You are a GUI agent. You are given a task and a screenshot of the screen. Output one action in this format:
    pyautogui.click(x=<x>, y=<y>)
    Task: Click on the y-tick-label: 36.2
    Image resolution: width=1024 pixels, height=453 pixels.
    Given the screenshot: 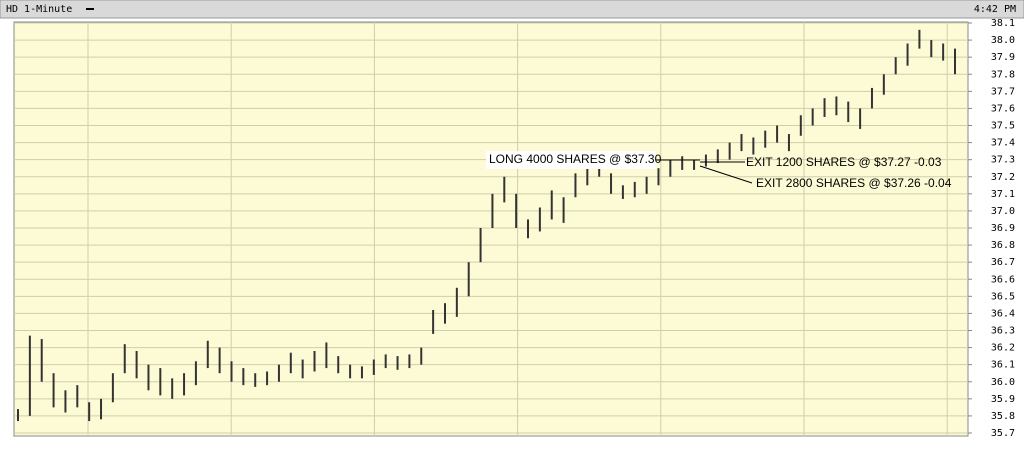 What is the action you would take?
    pyautogui.click(x=1003, y=348)
    